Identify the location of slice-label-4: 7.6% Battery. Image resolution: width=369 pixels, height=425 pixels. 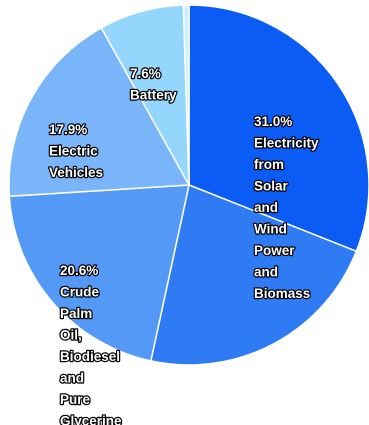
(153, 84).